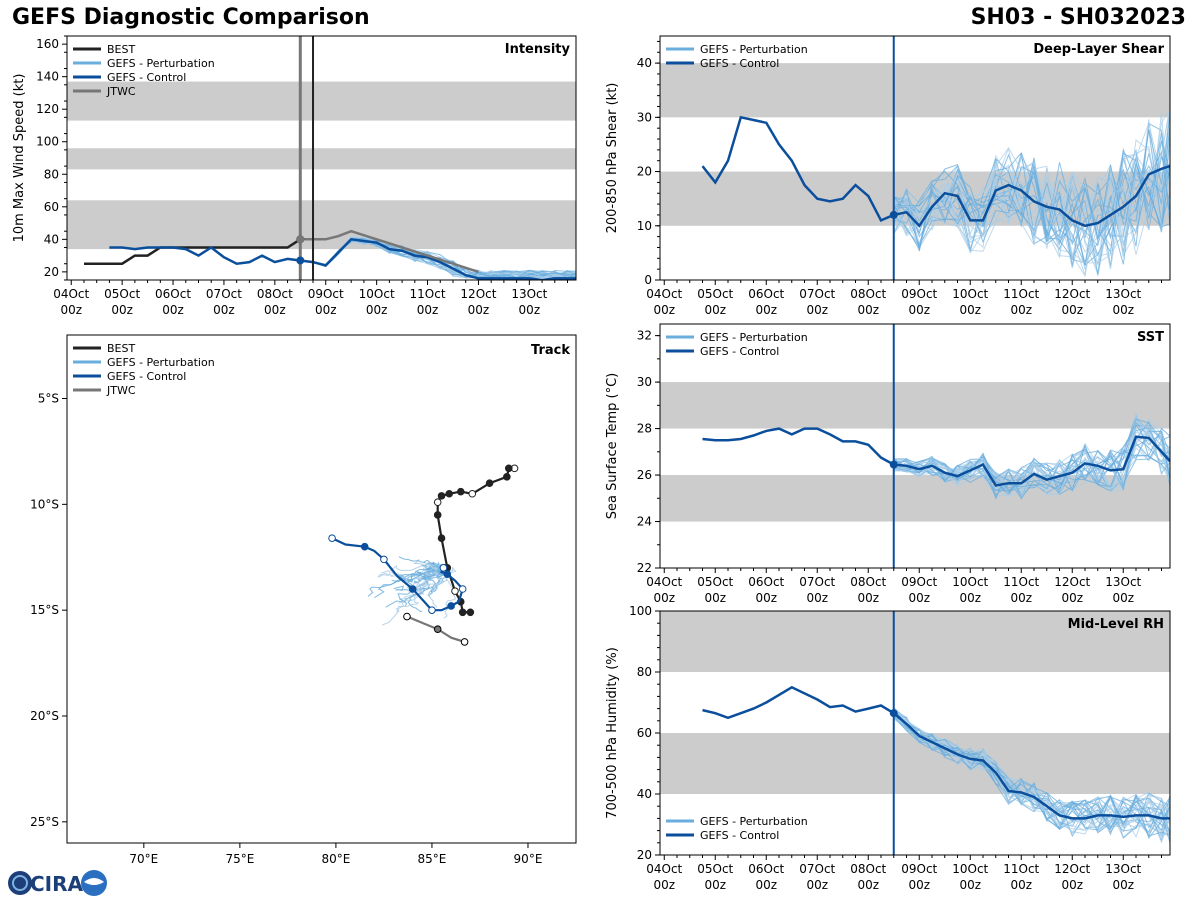 The height and width of the screenshot is (900, 1200). Describe the element at coordinates (121, 348) in the screenshot. I see `track-legend-label: BEST` at that location.